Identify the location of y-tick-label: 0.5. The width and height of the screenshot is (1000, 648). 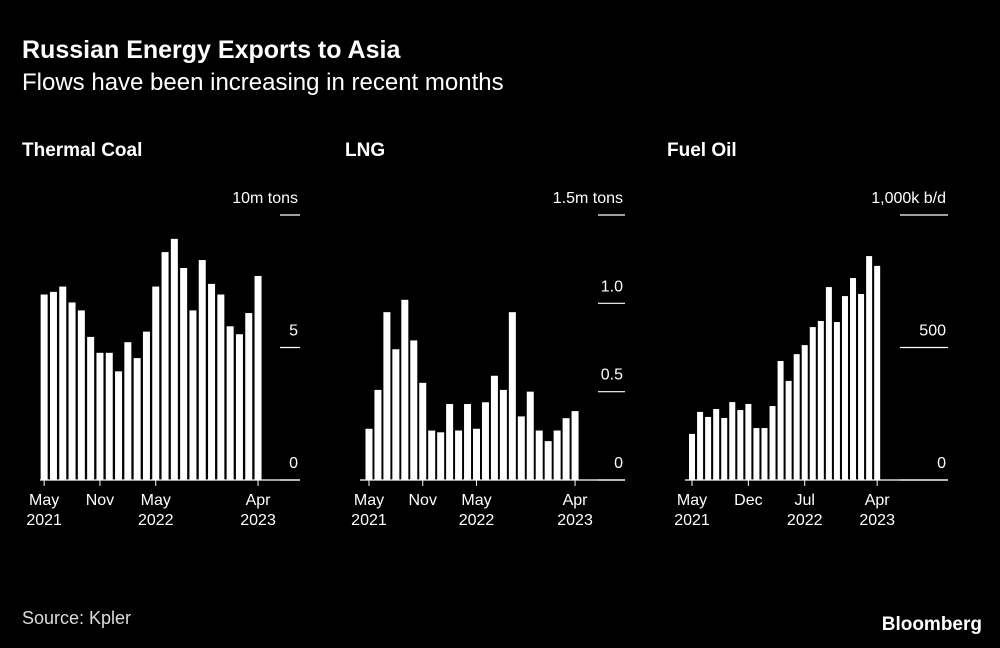
(612, 375).